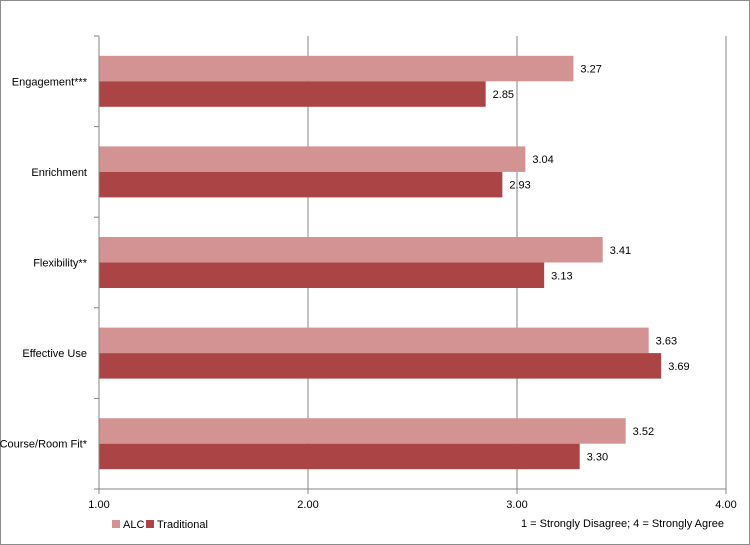 The height and width of the screenshot is (545, 750). I want to click on legend-label-alc: ALC, so click(133, 525).